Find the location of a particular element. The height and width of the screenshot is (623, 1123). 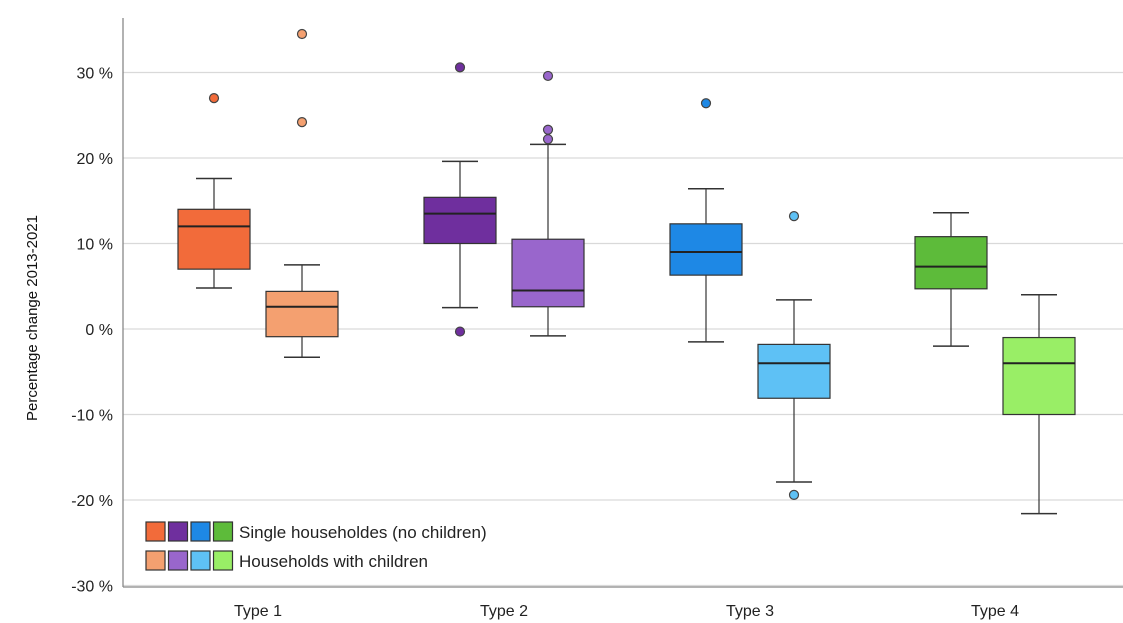

y-tick-label: 30 % is located at coordinates (95, 74).